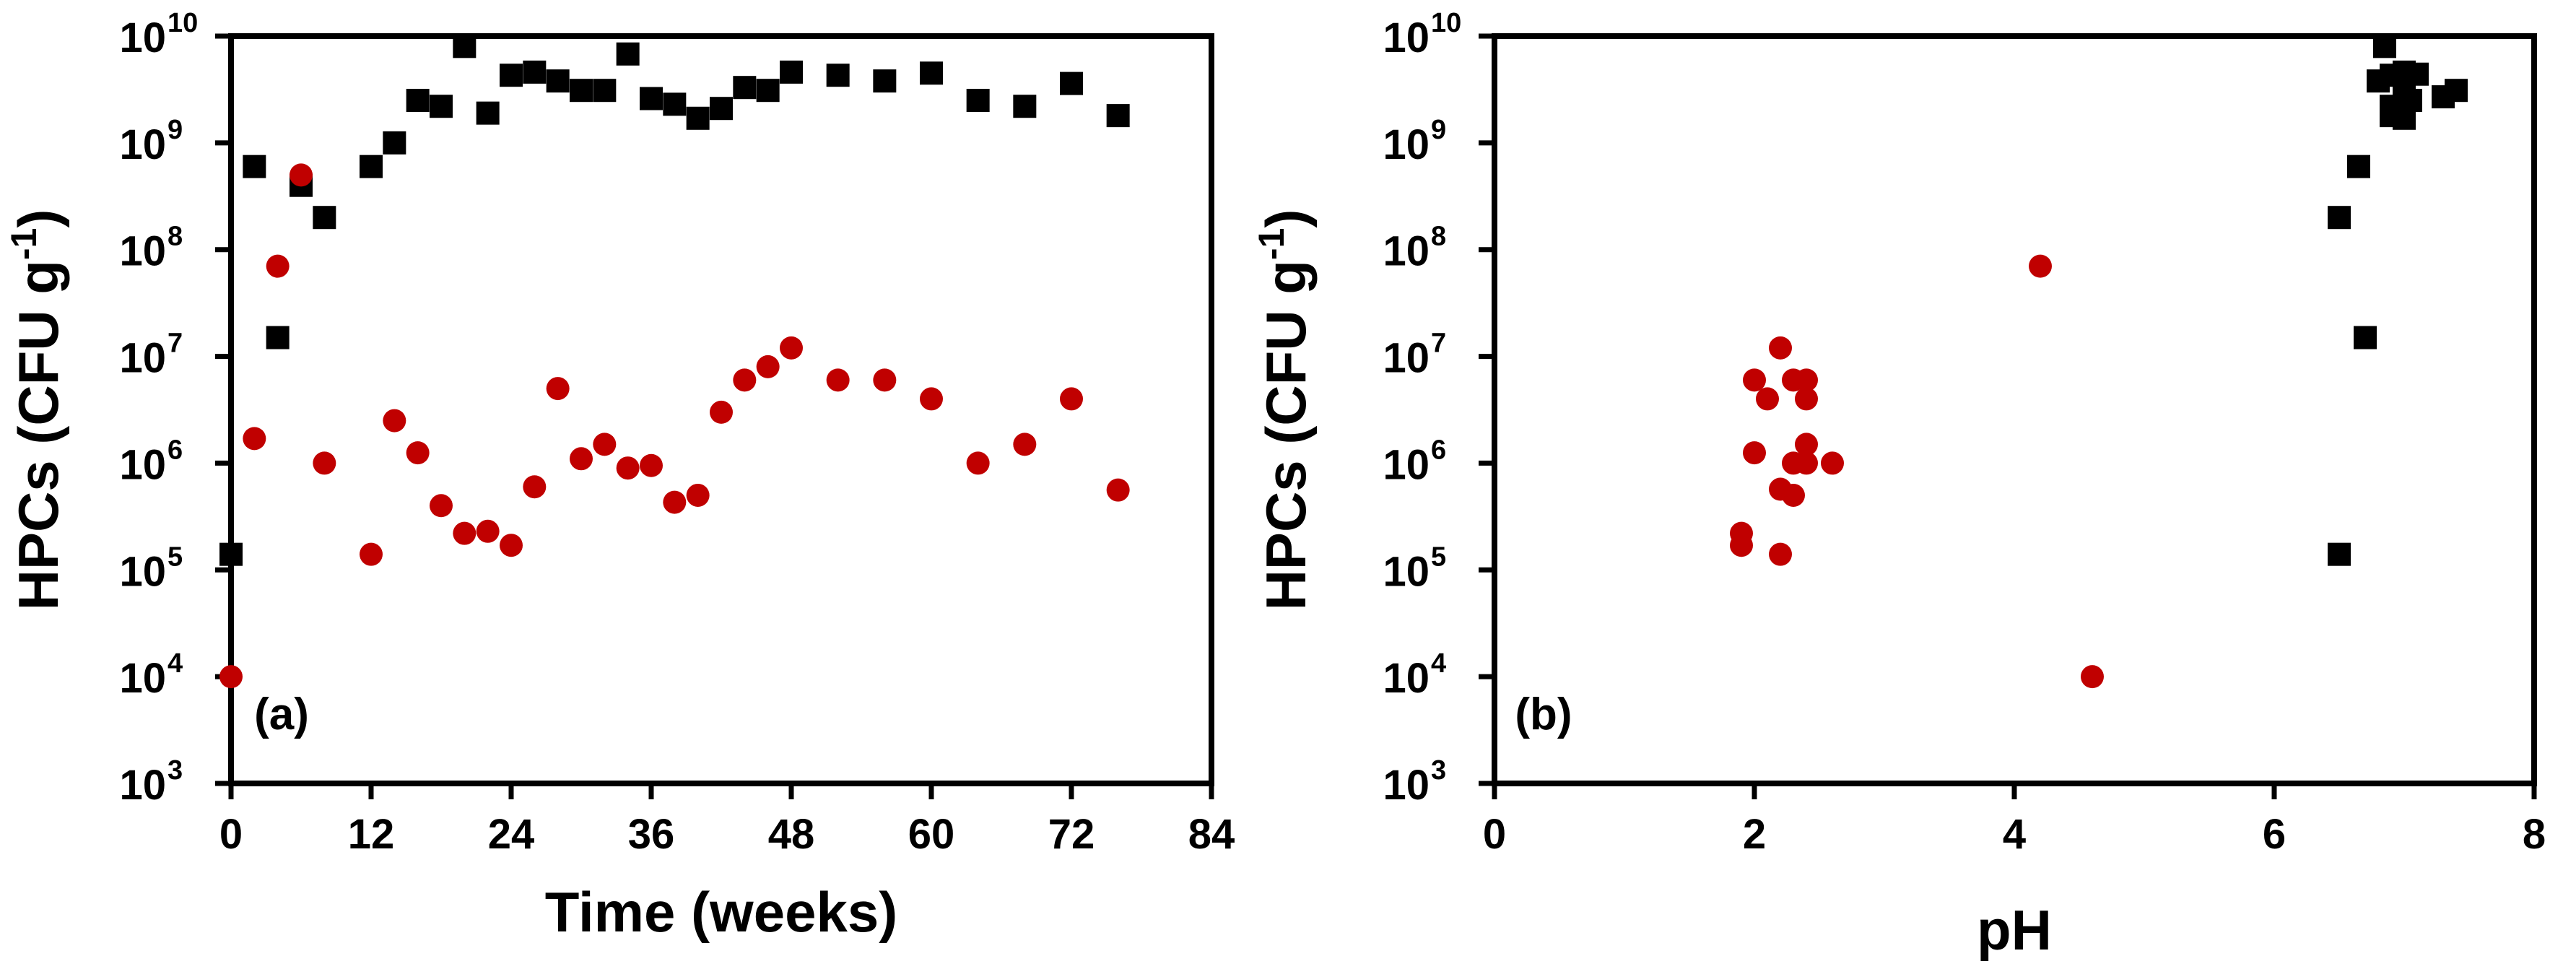 The image size is (2576, 969). Describe the element at coordinates (2014, 834) in the screenshot. I see `x-tick-label: 4` at that location.